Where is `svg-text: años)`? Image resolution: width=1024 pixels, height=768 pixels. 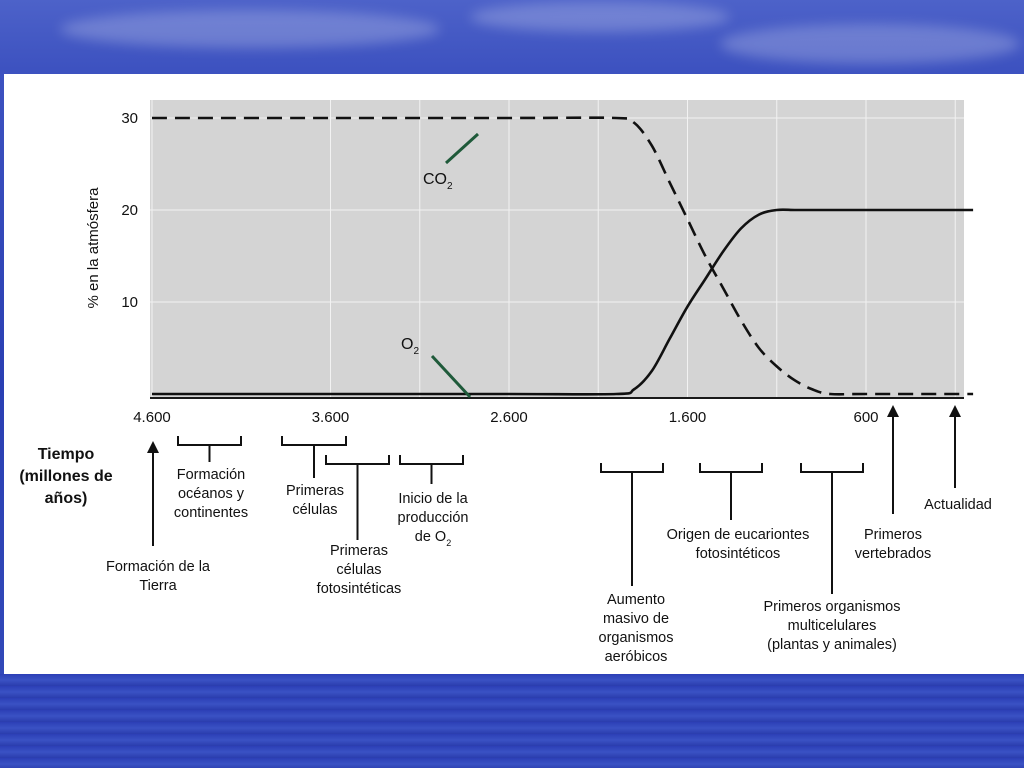 svg-text: años) is located at coordinates (66, 498).